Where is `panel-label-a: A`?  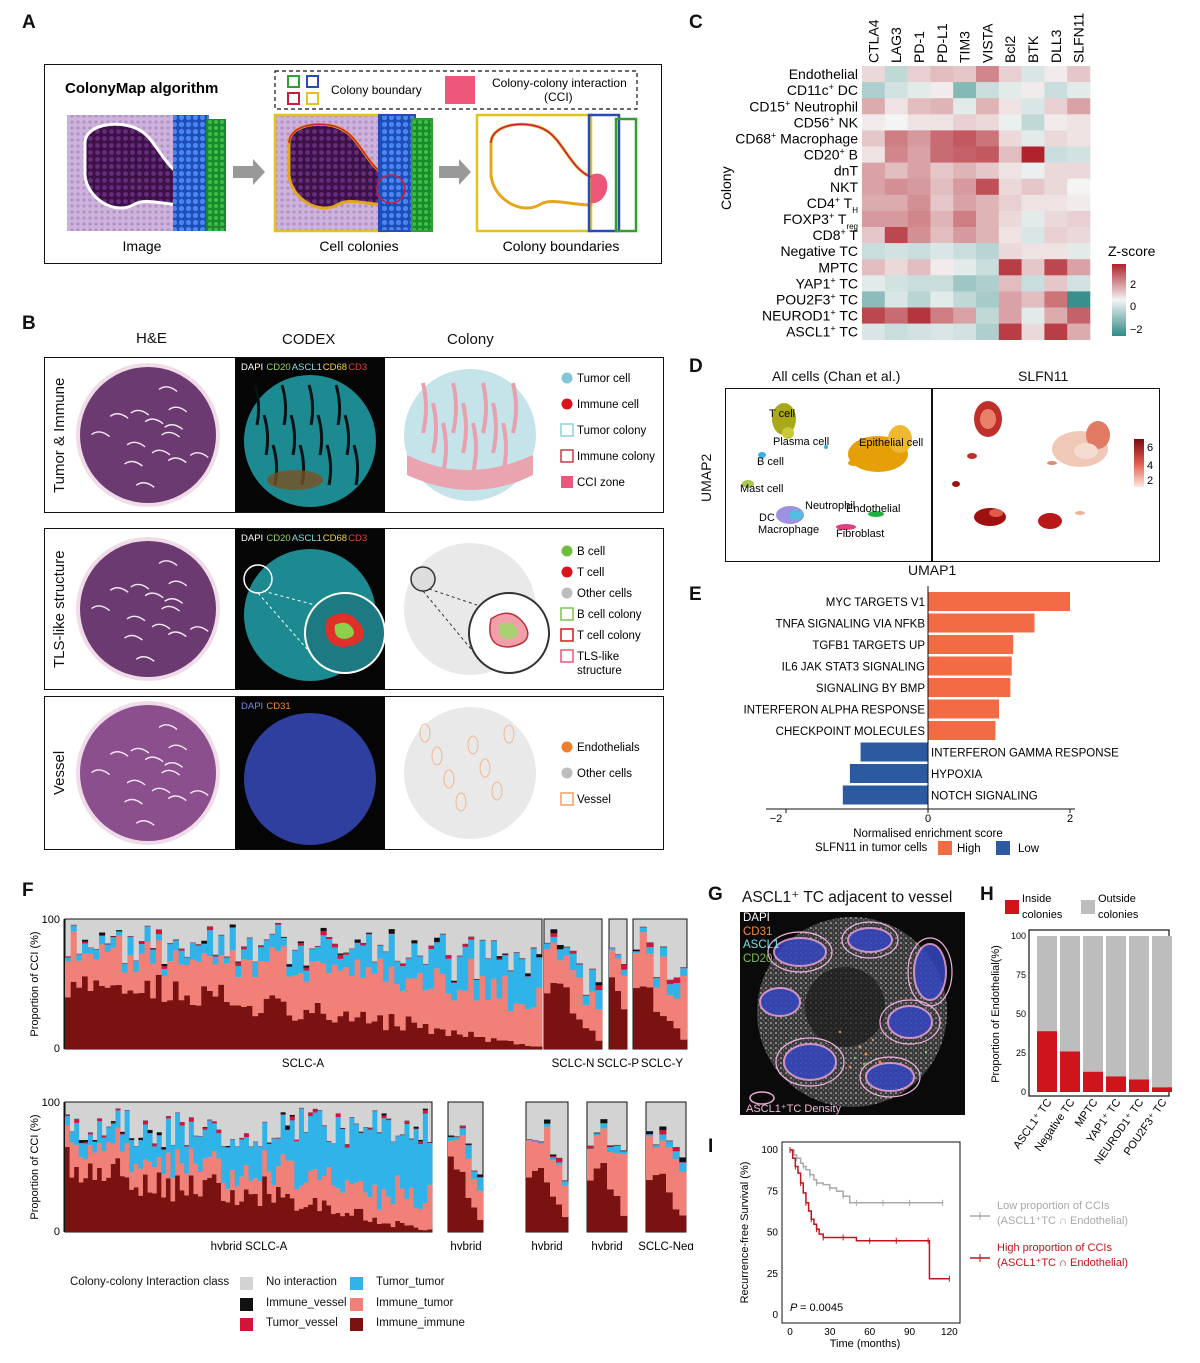 panel-label-a: A is located at coordinates (29, 22).